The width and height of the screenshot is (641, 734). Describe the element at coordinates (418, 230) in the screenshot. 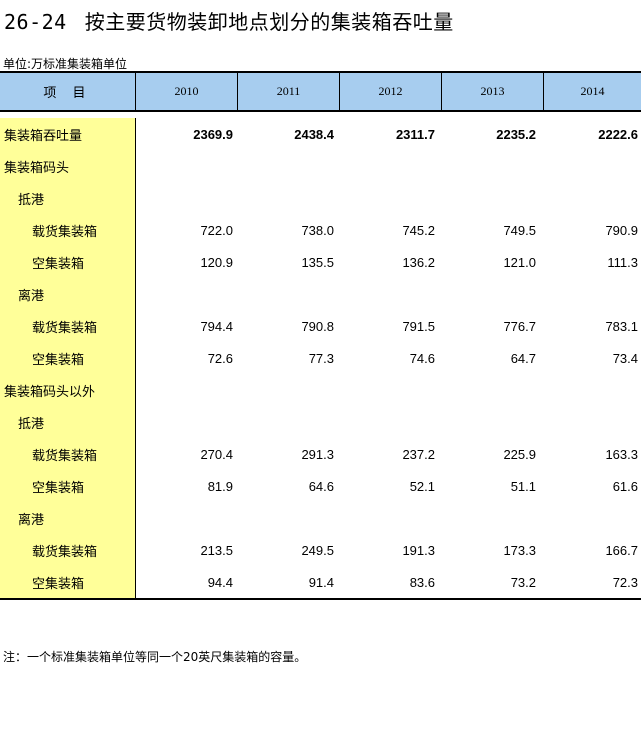

I see `cell-value: 745.2` at that location.